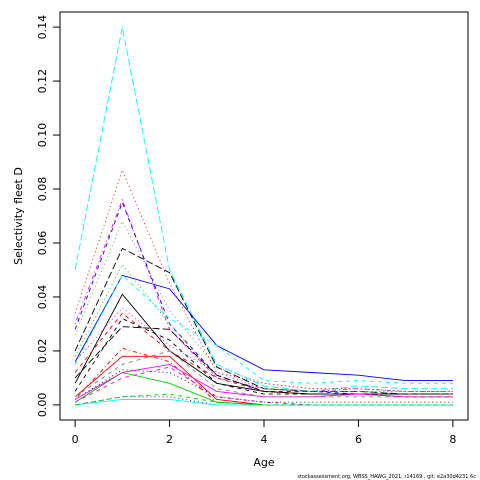 This screenshot has width=480, height=480. What do you see at coordinates (264, 439) in the screenshot?
I see `x-tick-label: 4` at bounding box center [264, 439].